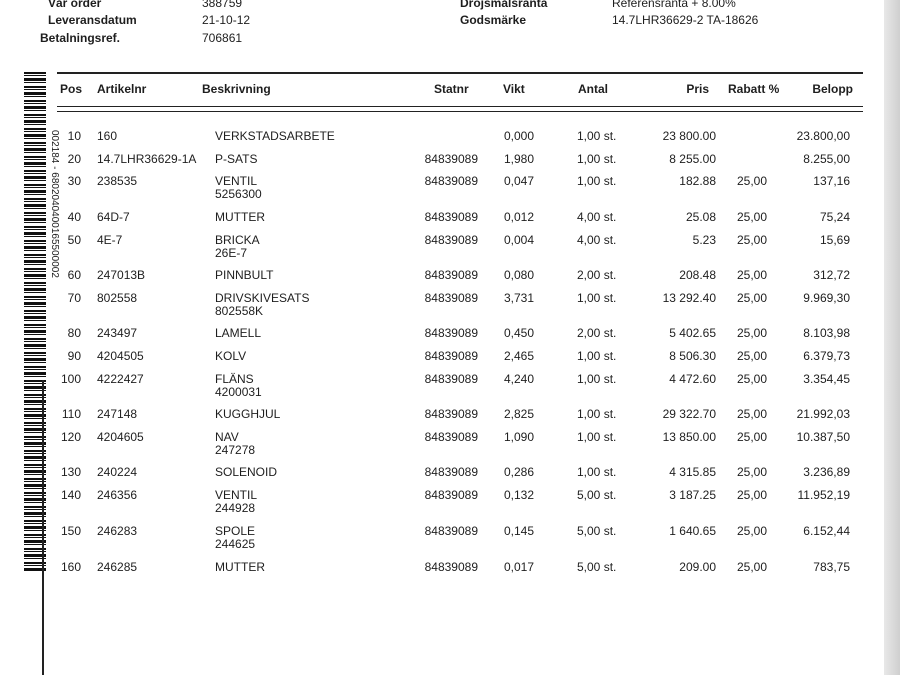  Describe the element at coordinates (117, 567) in the screenshot. I see `cell-artikelnr: 246285` at that location.